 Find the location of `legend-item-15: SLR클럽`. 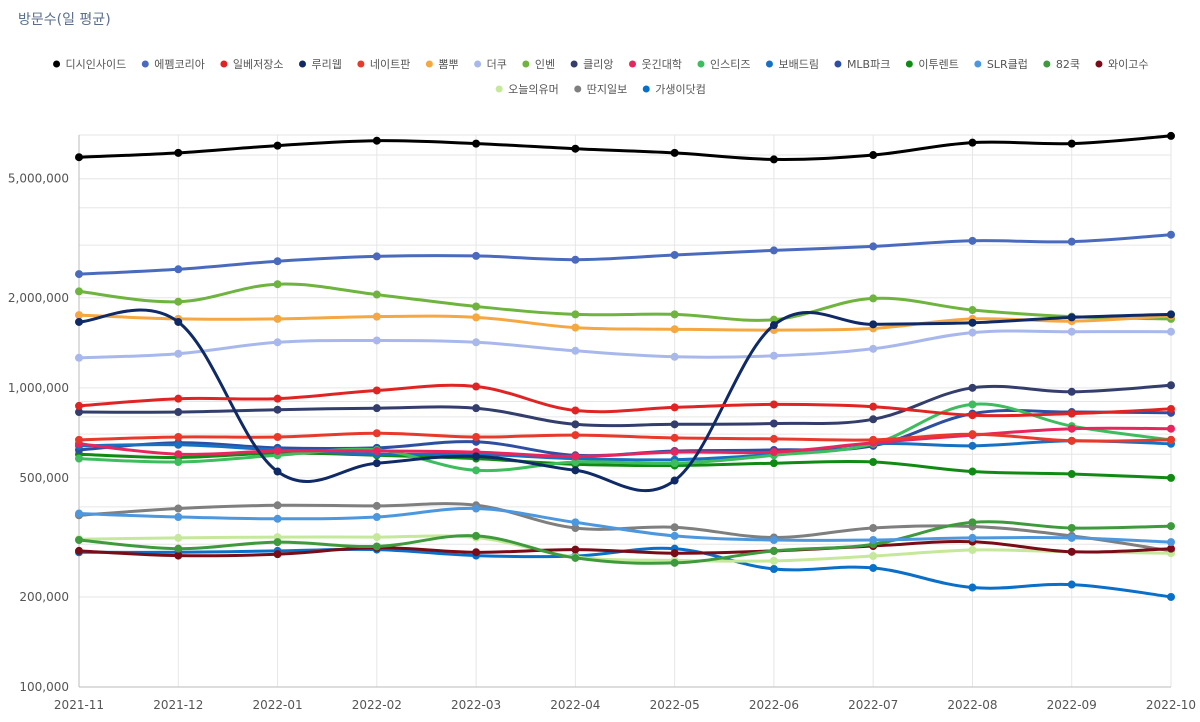

legend-item-15: SLR클럽 is located at coordinates (1001, 64).